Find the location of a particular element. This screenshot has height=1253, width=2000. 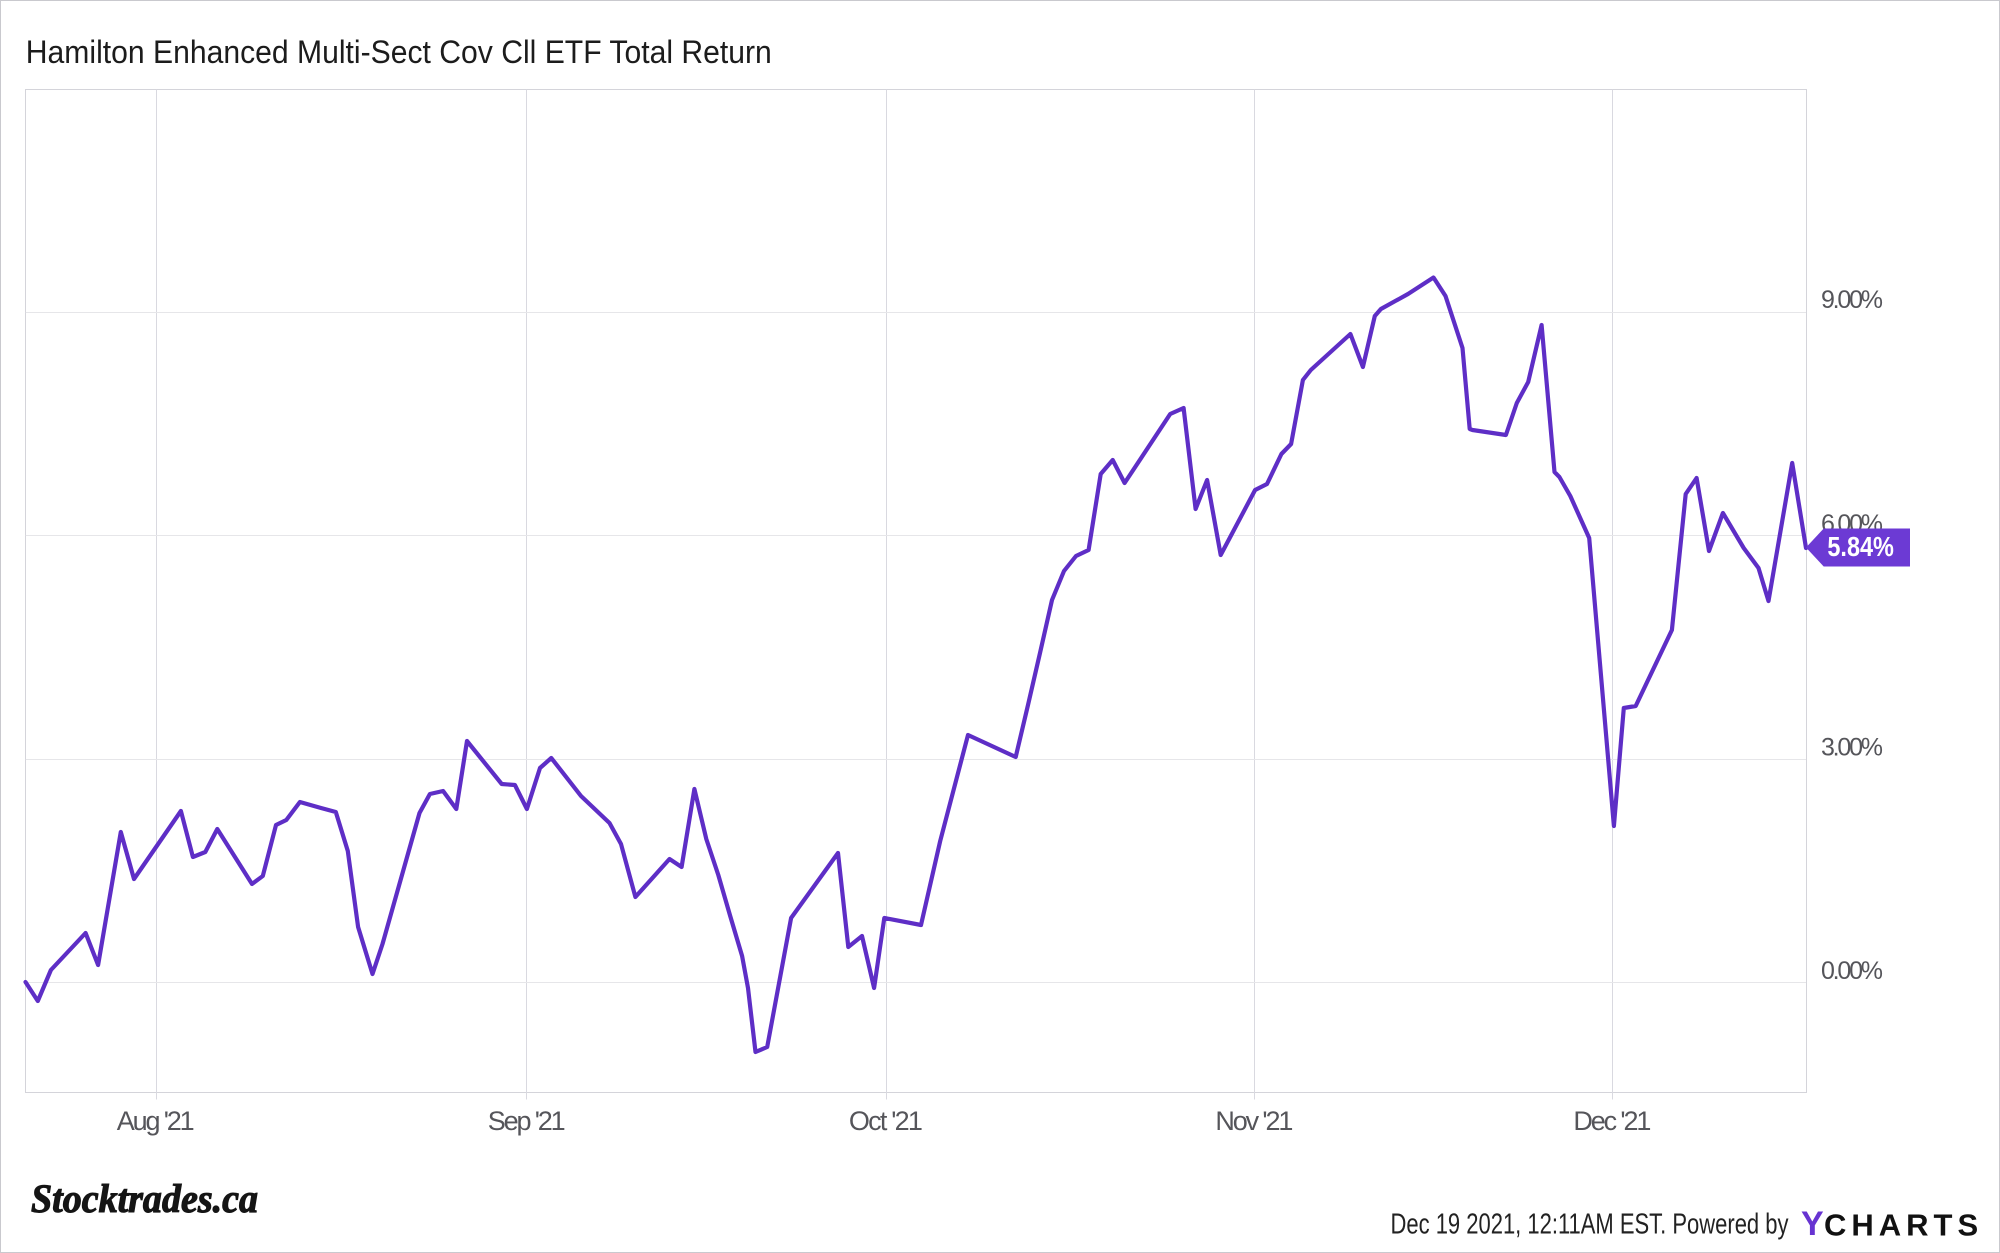

svg-text: Sep '21 is located at coordinates (527, 1121).